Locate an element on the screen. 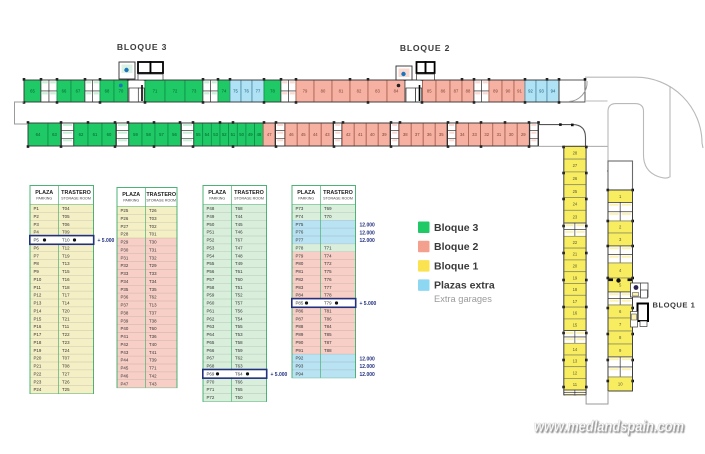 This screenshot has height=454, width=705. svg-text: P64 is located at coordinates (211, 334).